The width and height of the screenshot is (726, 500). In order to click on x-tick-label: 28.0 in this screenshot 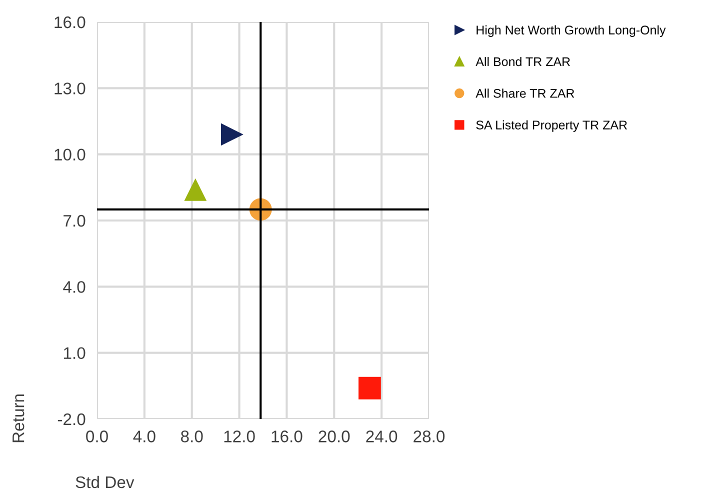, I will do `click(429, 436)`.